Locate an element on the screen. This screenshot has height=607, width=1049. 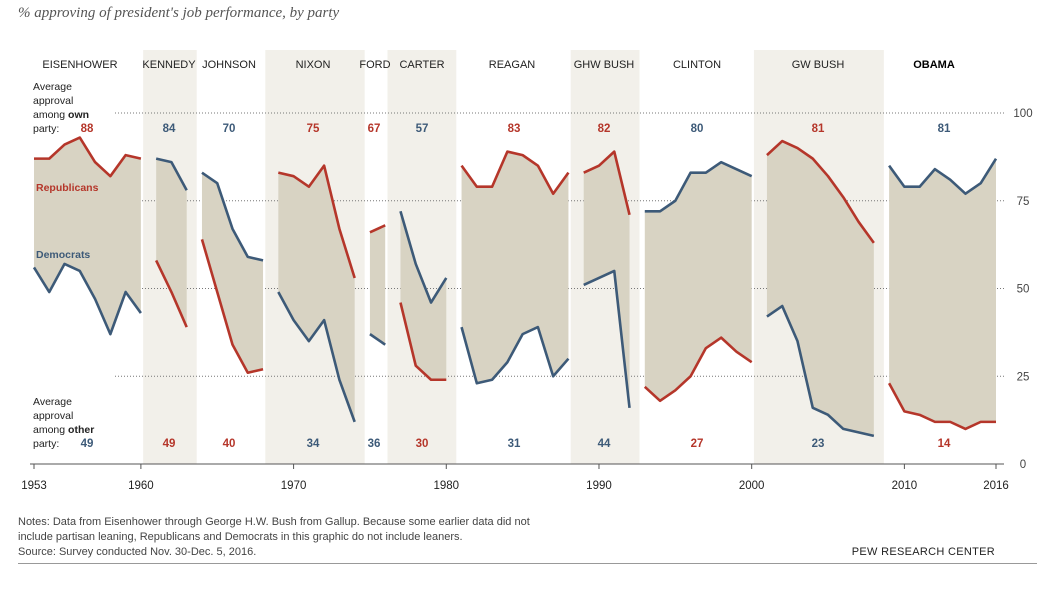
own-party-average-obama: 81 is located at coordinates (944, 129).